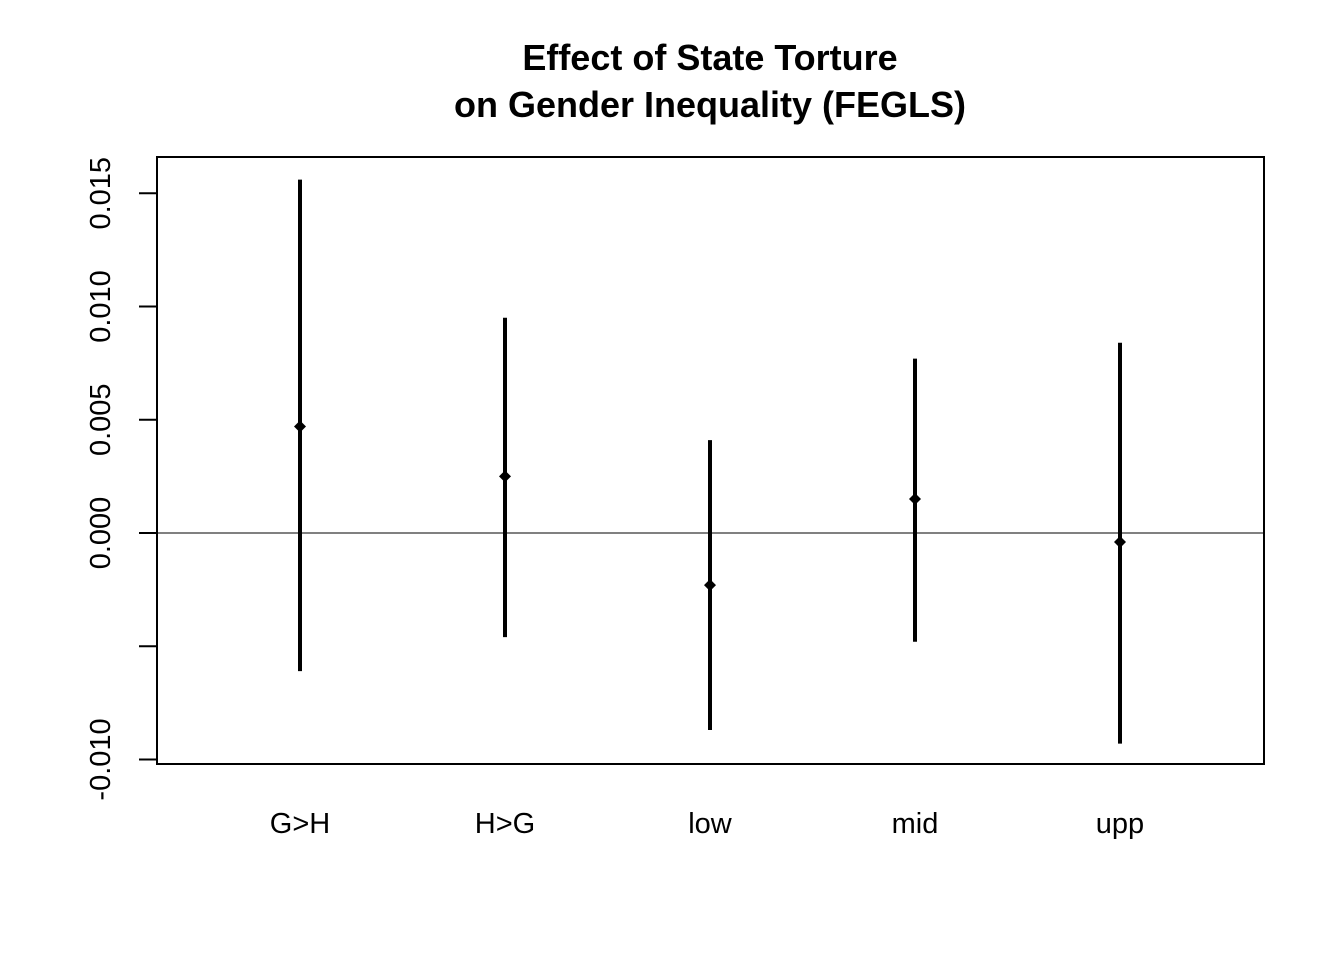 This screenshot has height=960, width=1344. I want to click on y-tick-label: 0.015, so click(101, 193).